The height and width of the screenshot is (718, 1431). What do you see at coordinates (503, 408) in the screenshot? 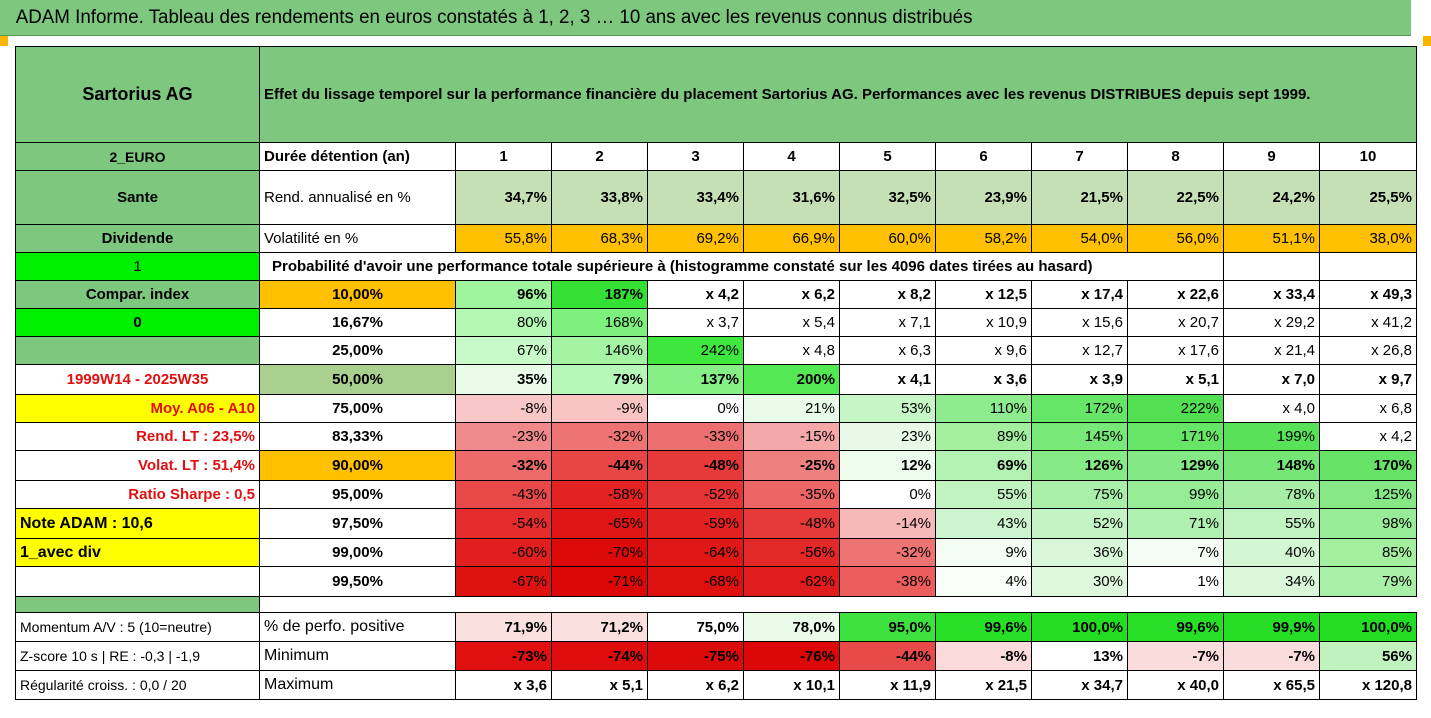
I see `percentile-value: -8%` at bounding box center [503, 408].